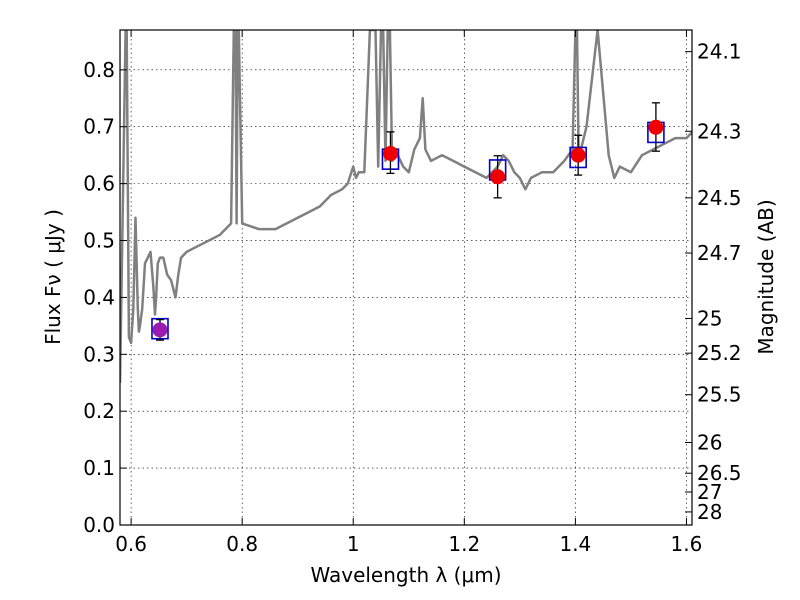 Image resolution: width=800 pixels, height=600 pixels. What do you see at coordinates (53, 277) in the screenshot?
I see `y-axis-label: Flux Fν ( μJy )` at bounding box center [53, 277].